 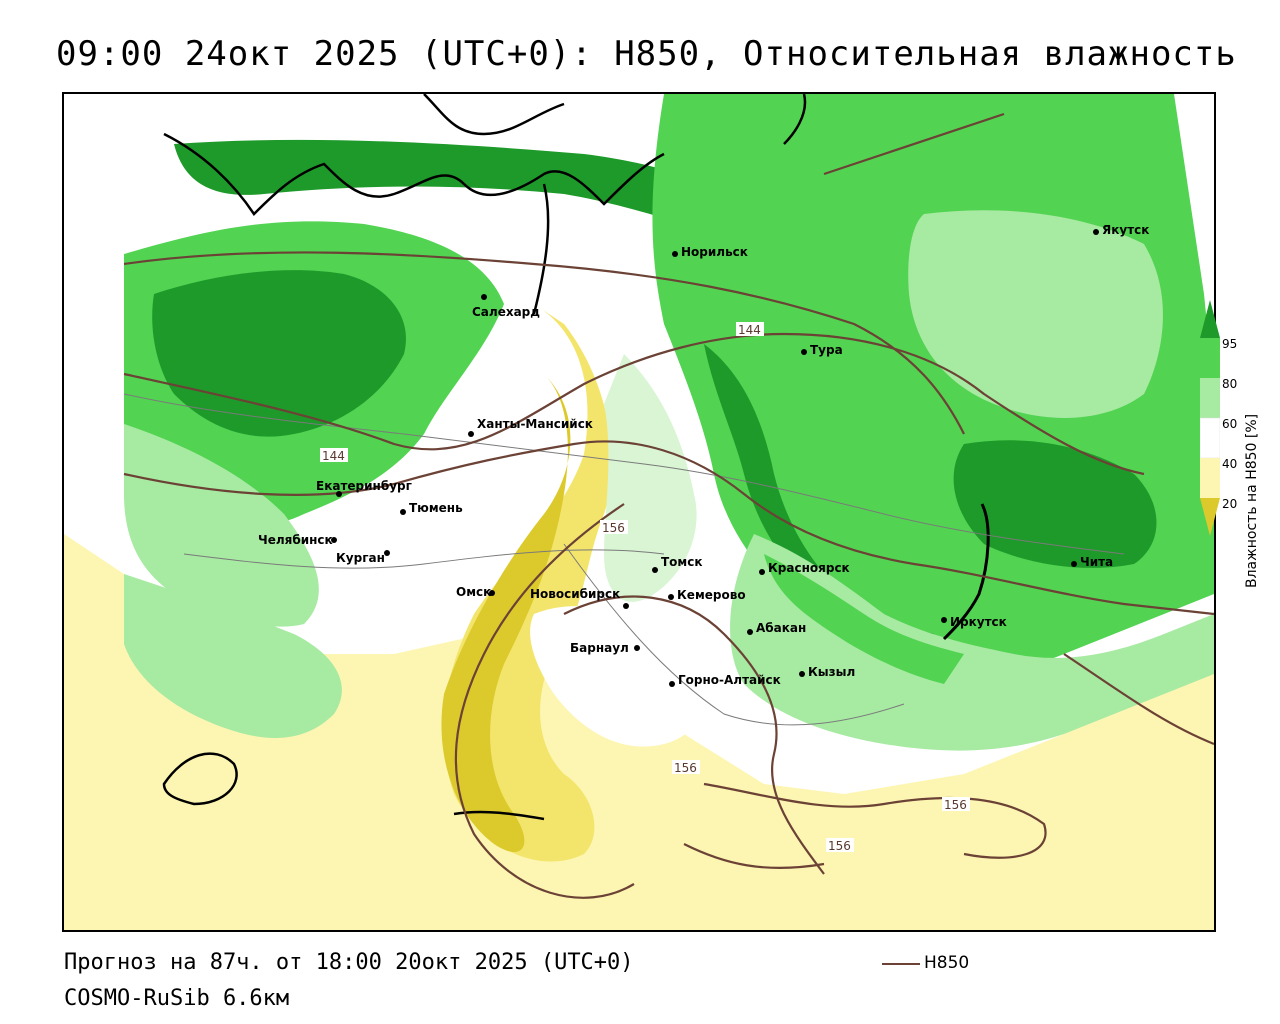 I want to click on colorbar-bottom-arrow, so click(x=1210, y=517).